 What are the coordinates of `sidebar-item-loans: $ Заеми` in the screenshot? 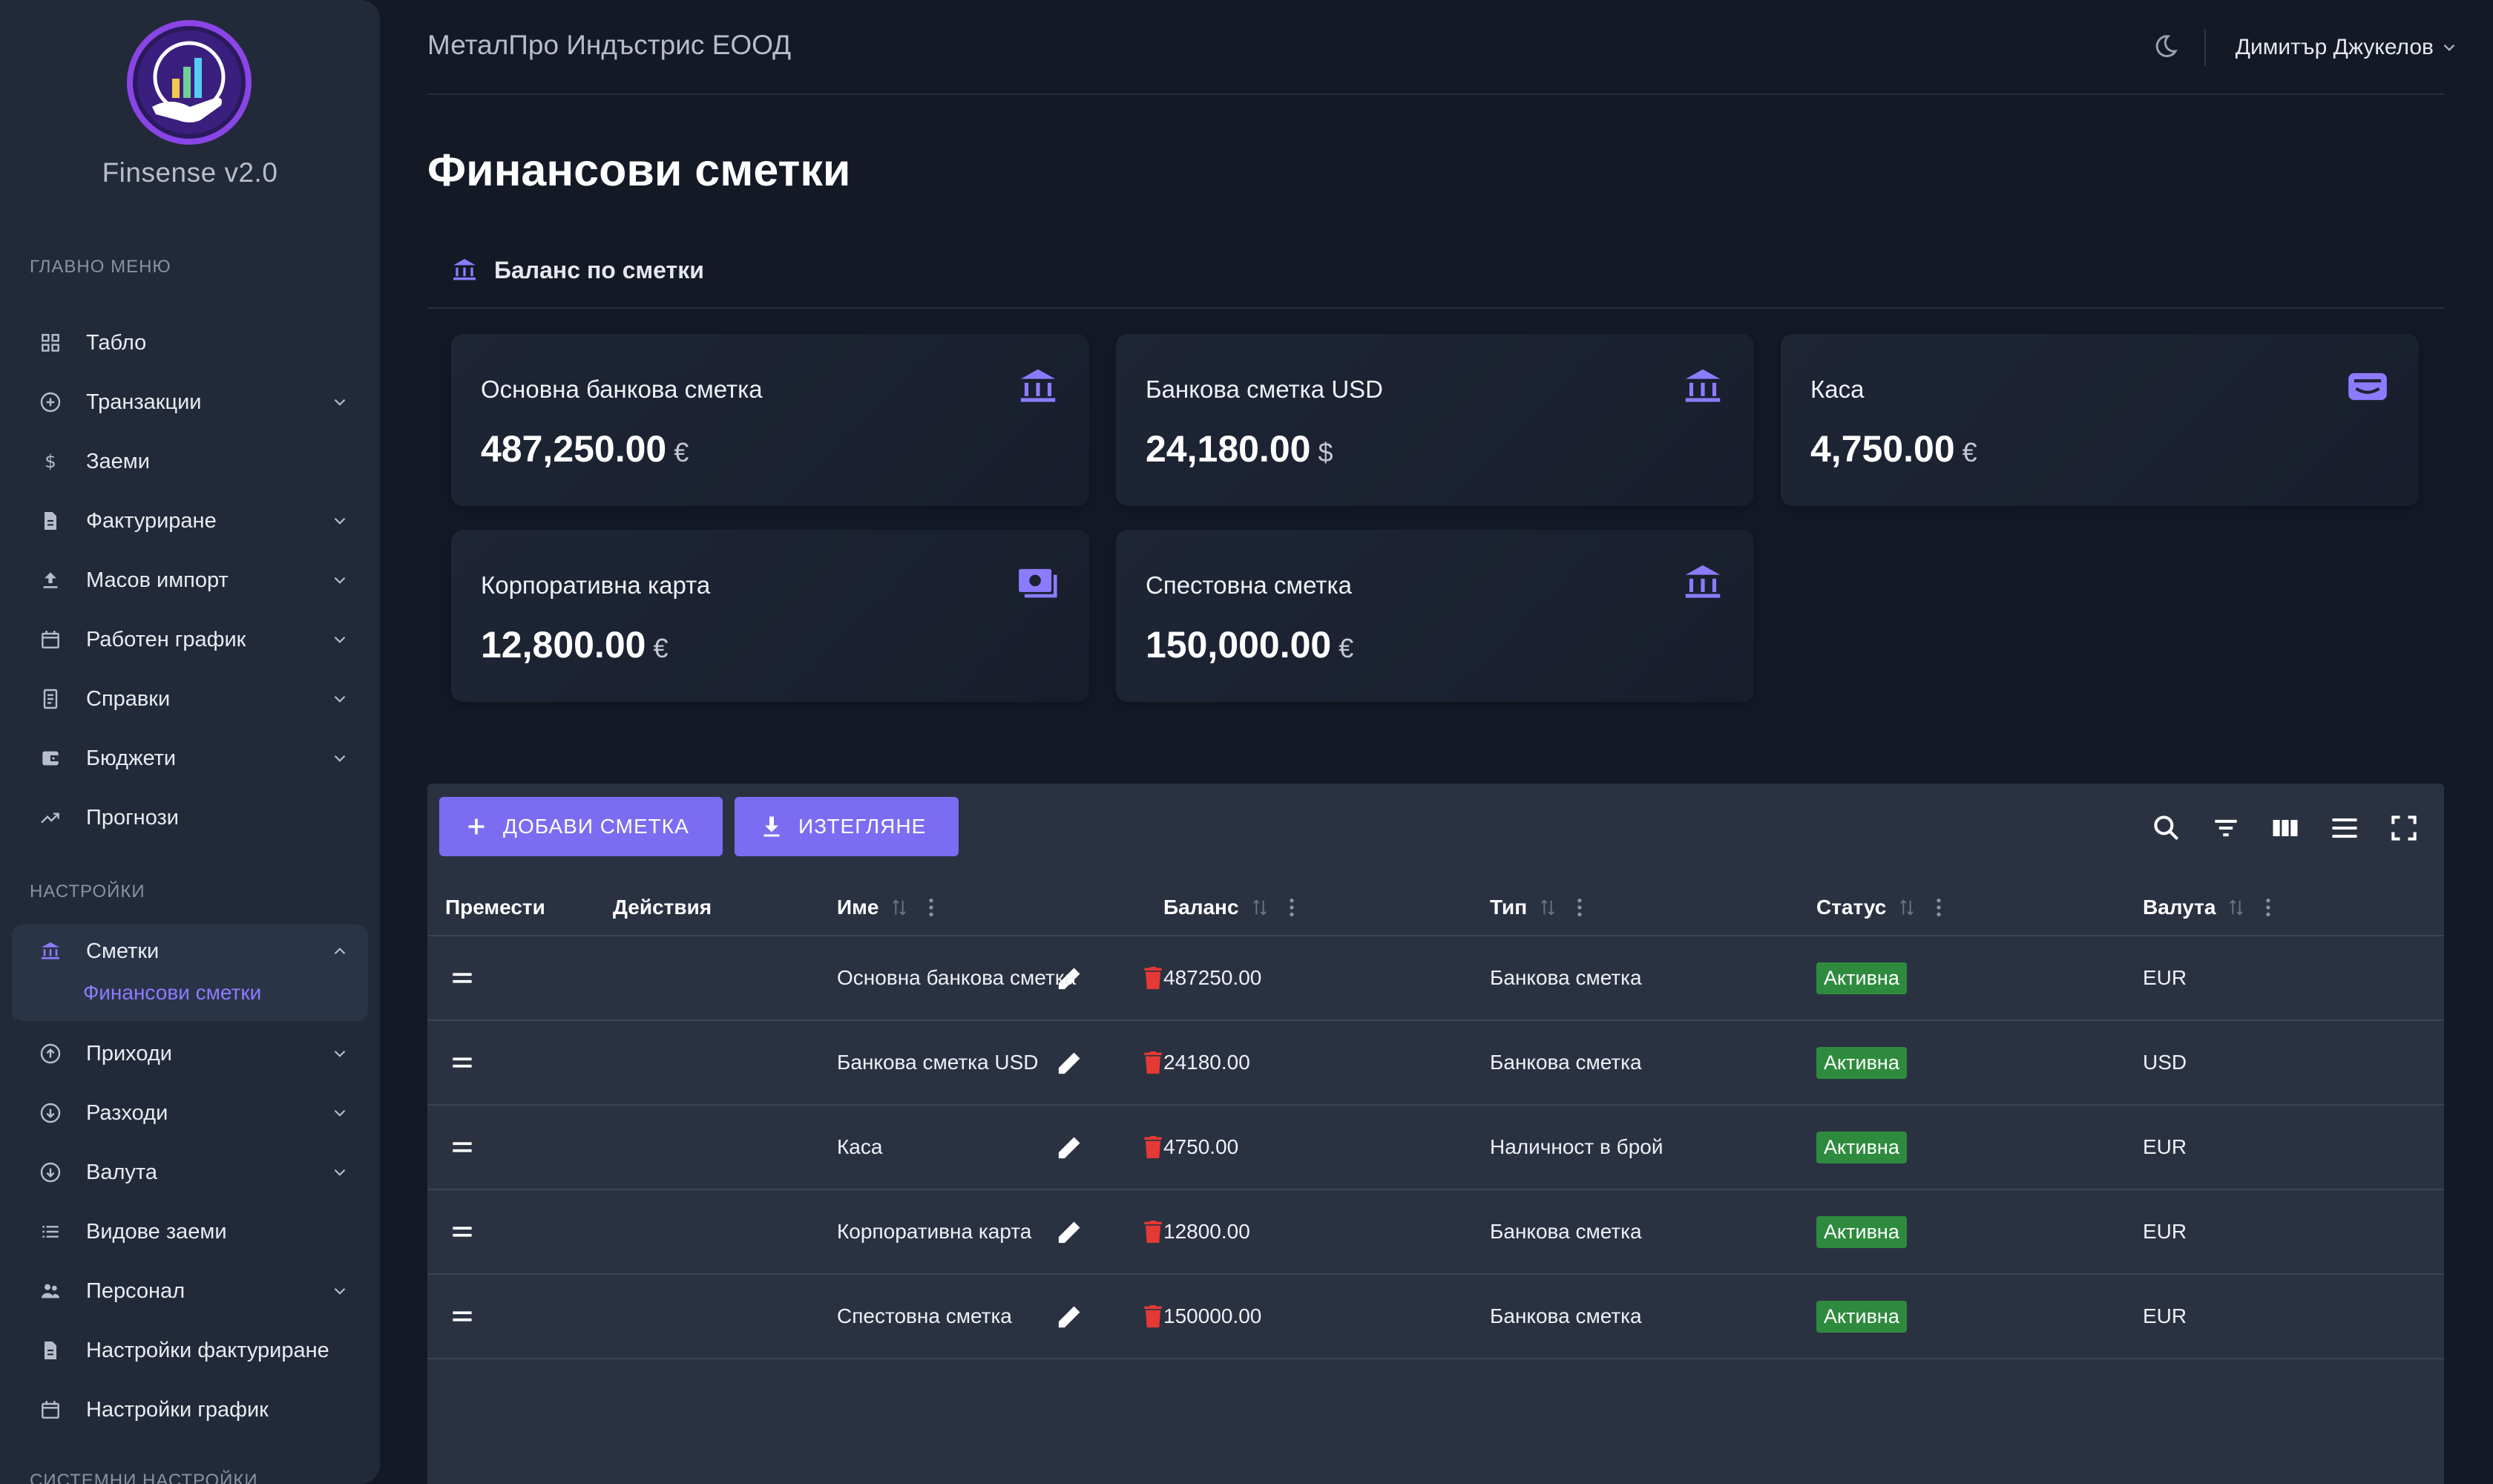 It's located at (191, 461).